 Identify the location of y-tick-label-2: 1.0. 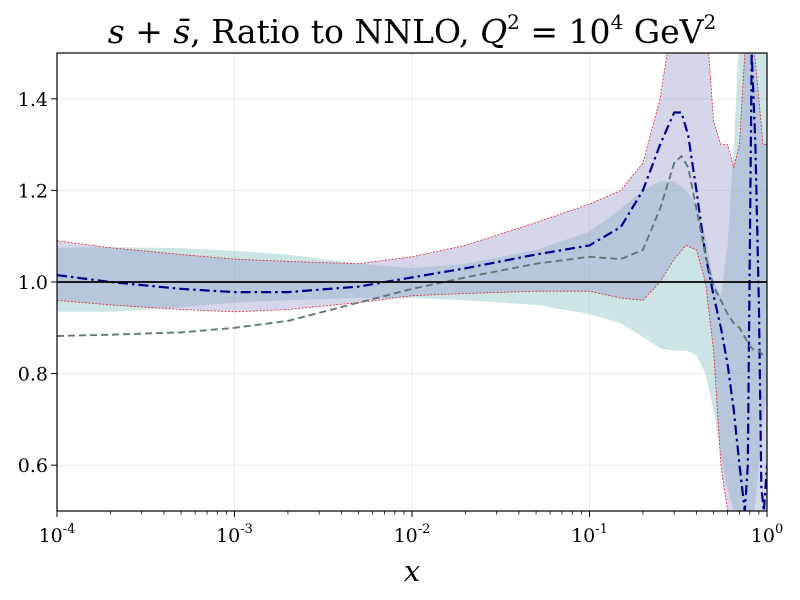
(33, 283).